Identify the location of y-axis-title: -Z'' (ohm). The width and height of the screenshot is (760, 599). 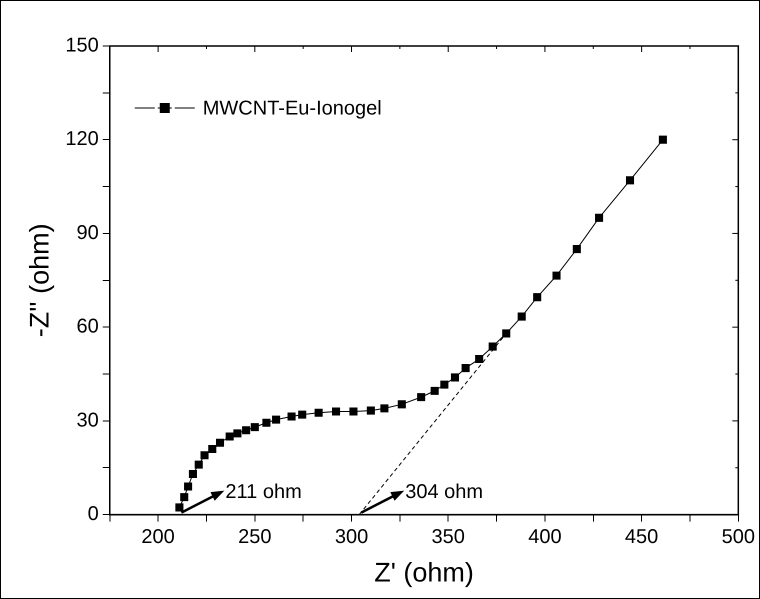
(39, 280).